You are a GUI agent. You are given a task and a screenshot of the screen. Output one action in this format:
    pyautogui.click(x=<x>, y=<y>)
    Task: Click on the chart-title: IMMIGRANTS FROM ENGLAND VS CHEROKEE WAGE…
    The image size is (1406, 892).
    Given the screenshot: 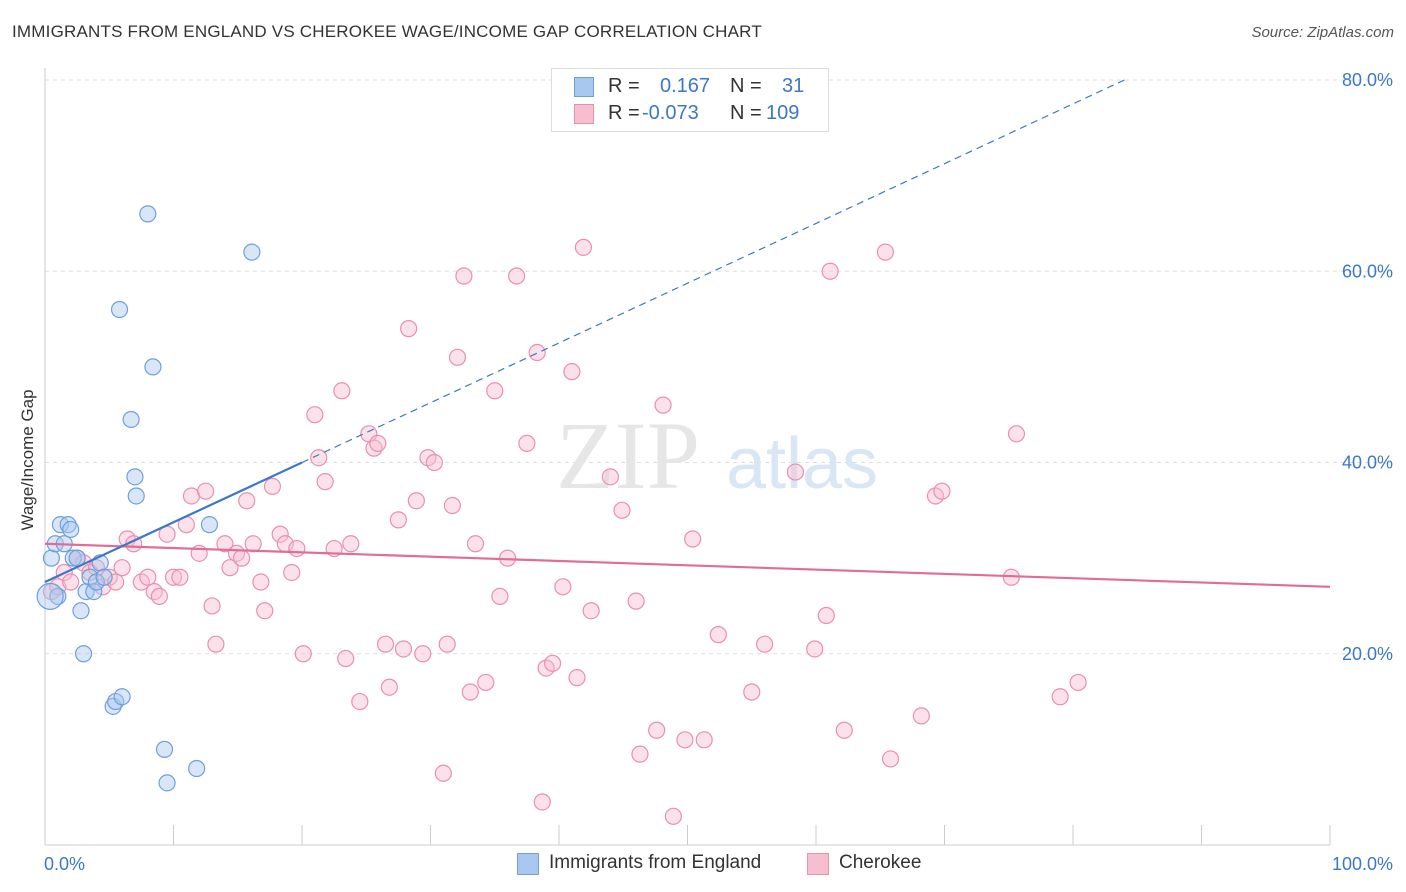 What is the action you would take?
    pyautogui.click(x=387, y=31)
    